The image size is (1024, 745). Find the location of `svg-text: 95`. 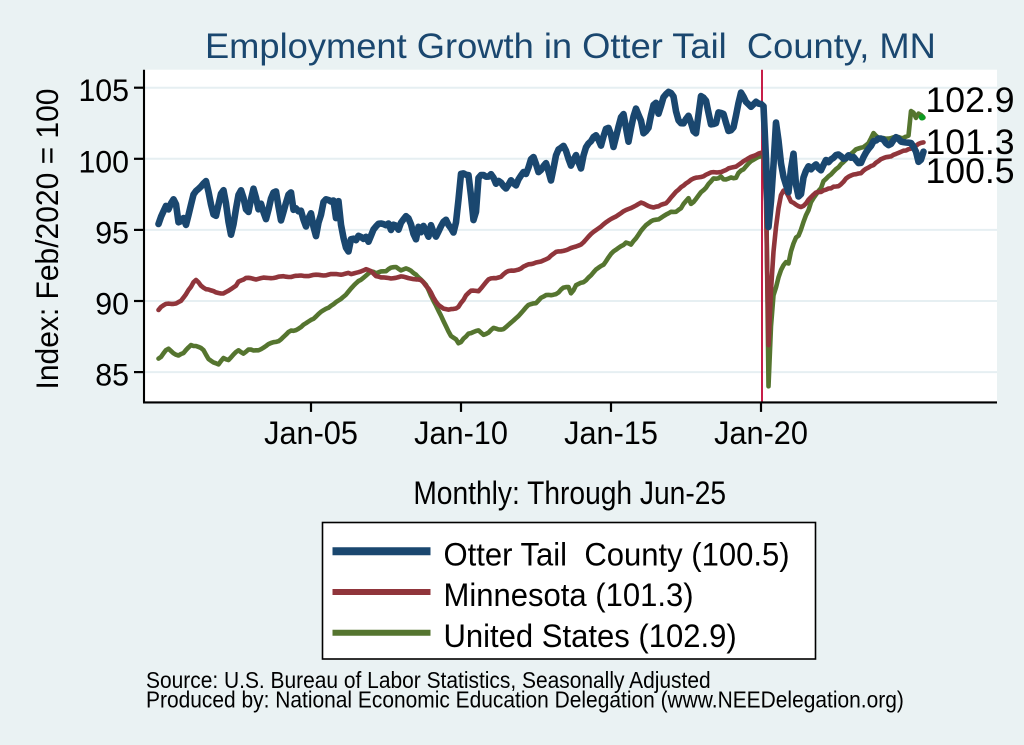

svg-text: 95 is located at coordinates (112, 233).